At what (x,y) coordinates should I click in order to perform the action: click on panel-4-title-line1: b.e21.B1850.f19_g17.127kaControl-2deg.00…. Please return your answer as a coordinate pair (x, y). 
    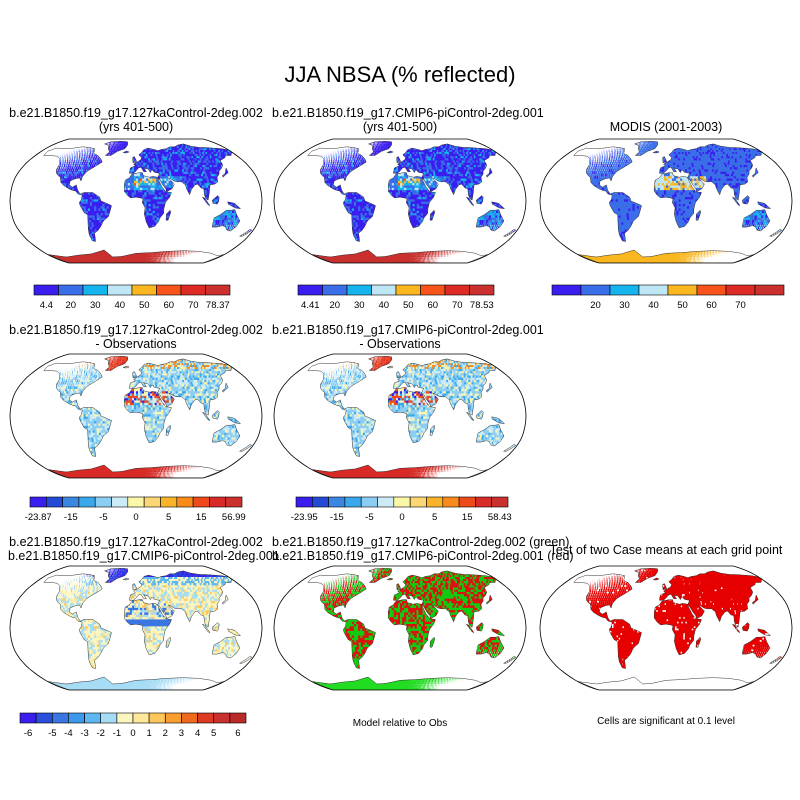
    Looking at the image, I should click on (136, 330).